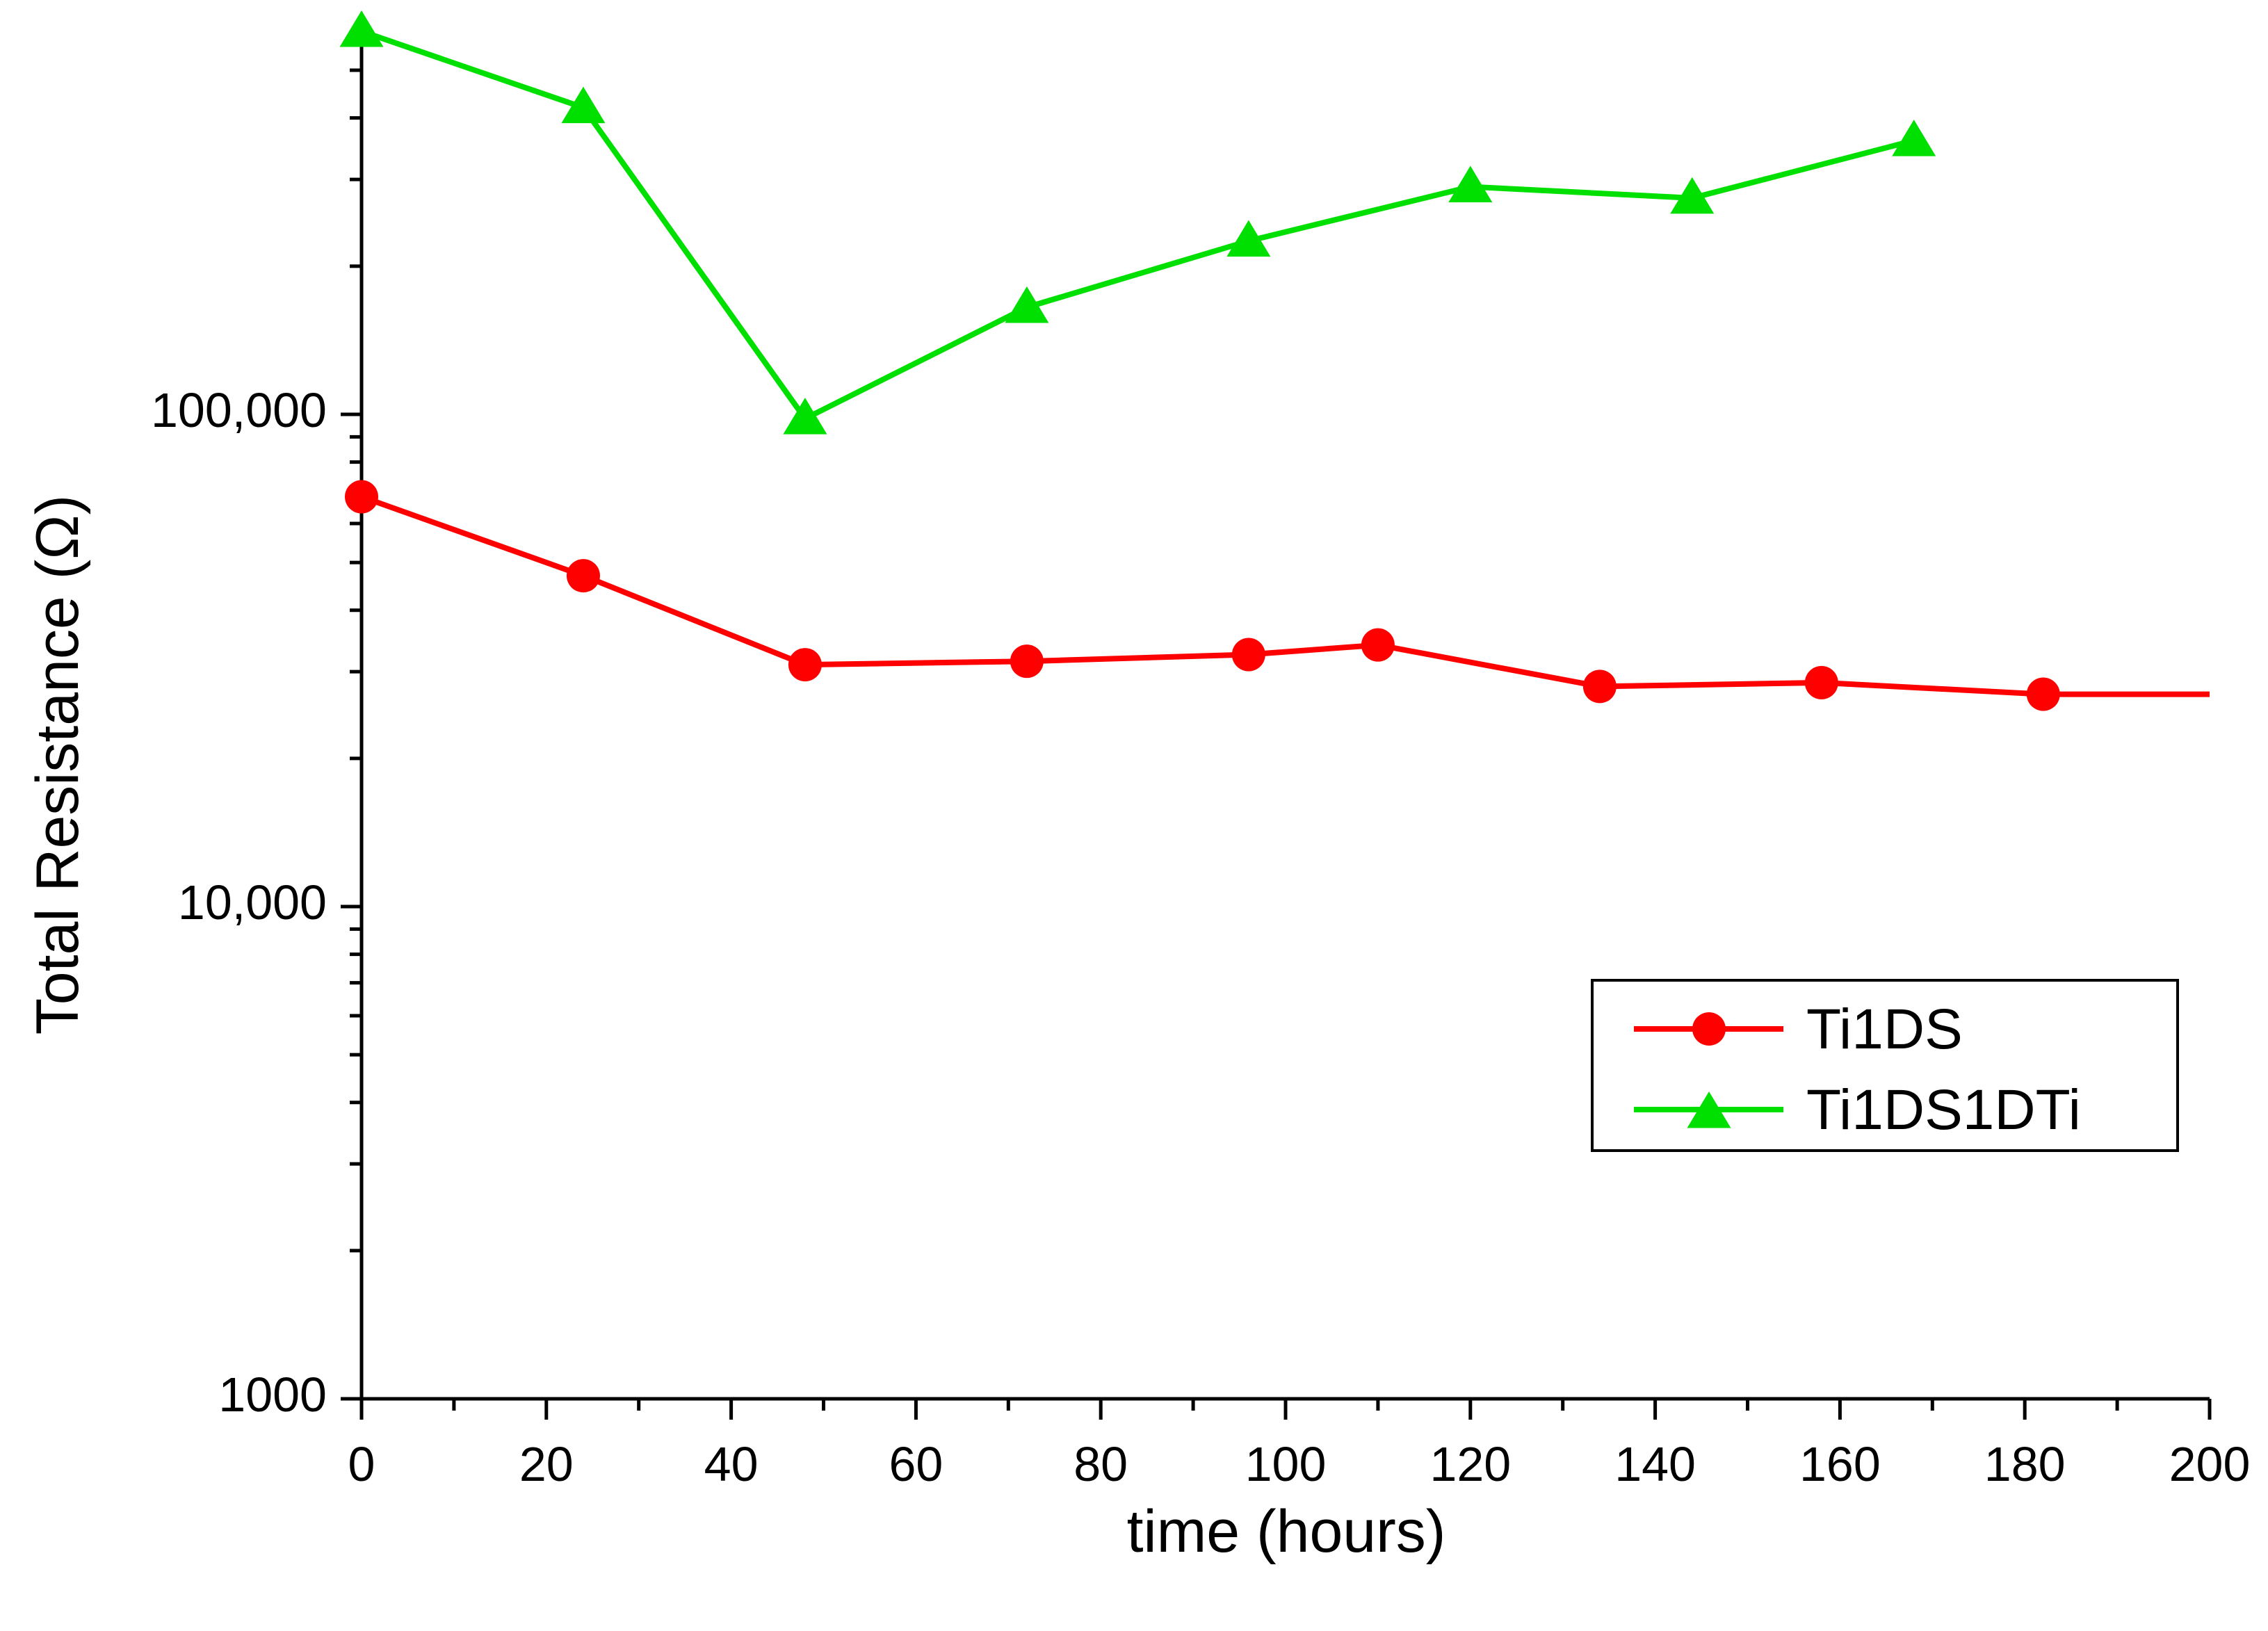  I want to click on x-tick-label: 200, so click(2210, 1464).